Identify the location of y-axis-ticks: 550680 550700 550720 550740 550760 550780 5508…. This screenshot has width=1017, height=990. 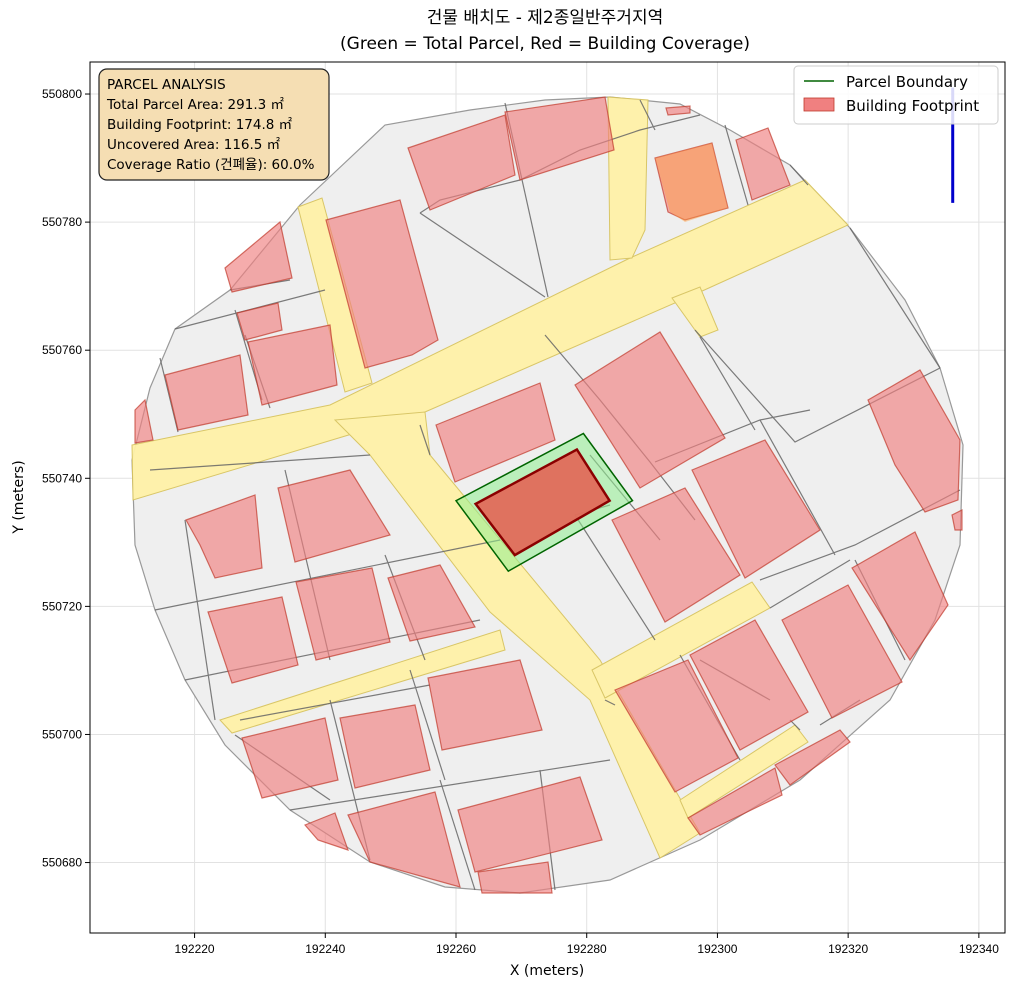
(66, 478).